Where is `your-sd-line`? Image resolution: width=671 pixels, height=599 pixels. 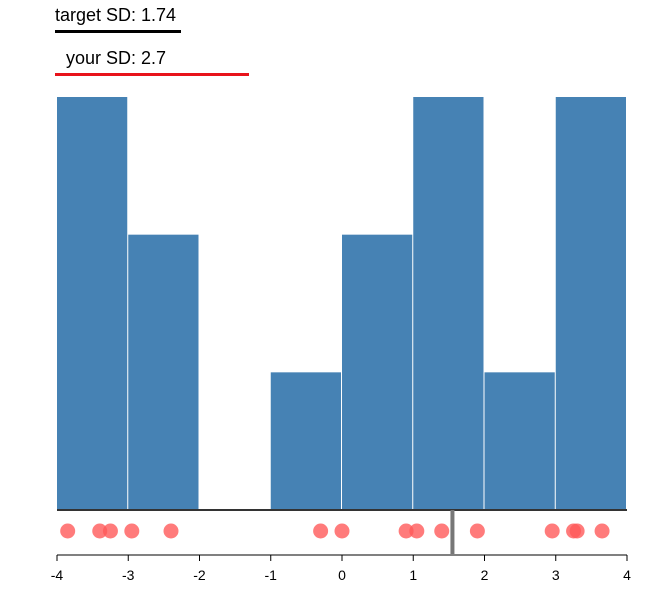 your-sd-line is located at coordinates (152, 74).